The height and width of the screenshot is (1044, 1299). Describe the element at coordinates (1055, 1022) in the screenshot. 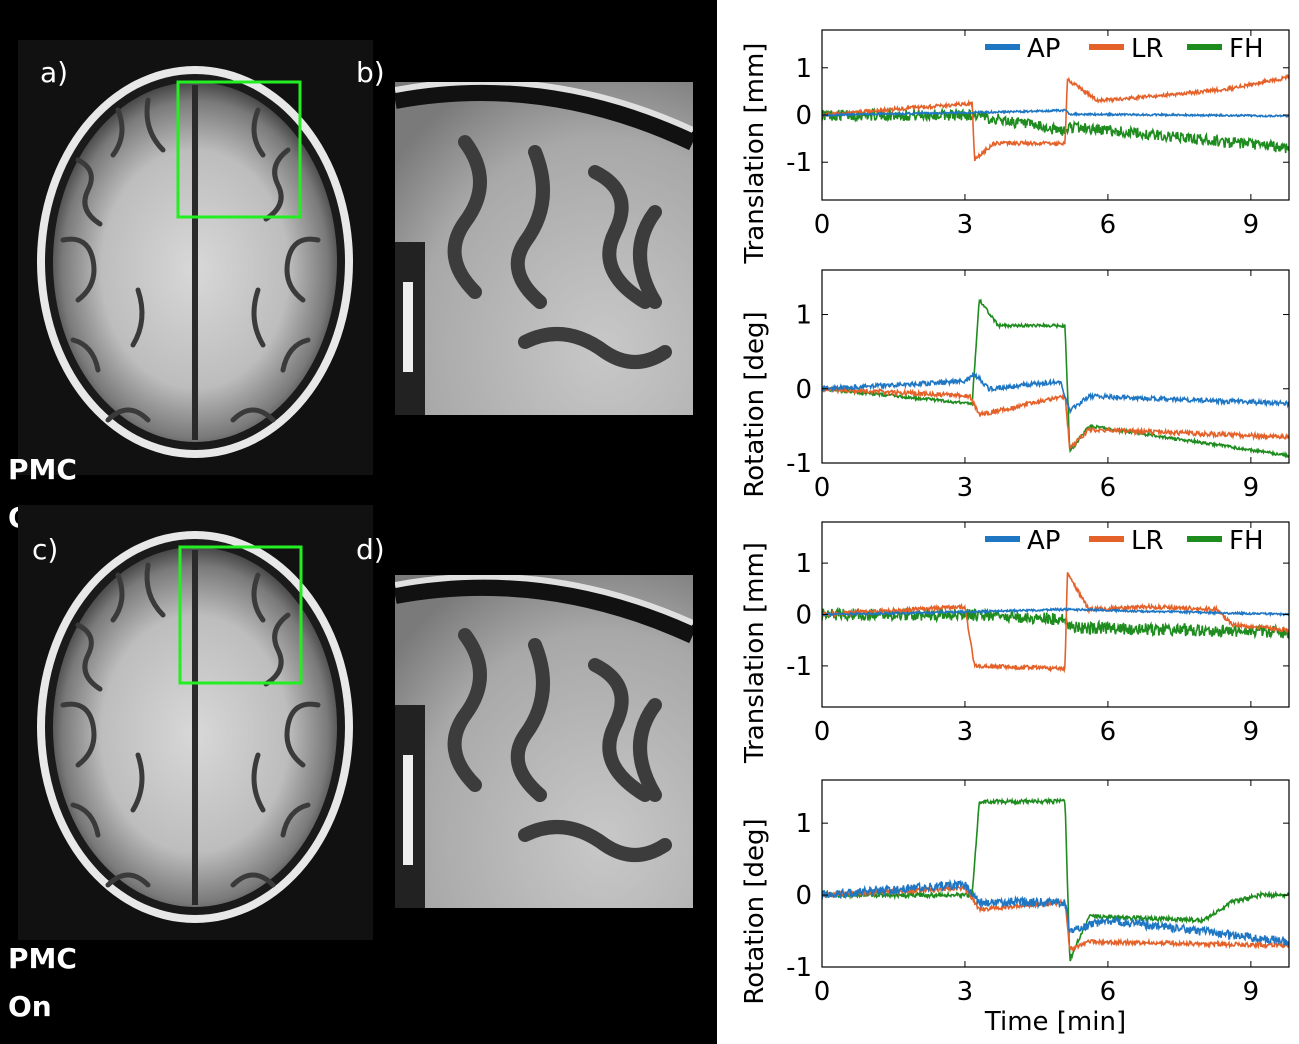

I see `x-axis-label: Time [min]` at that location.